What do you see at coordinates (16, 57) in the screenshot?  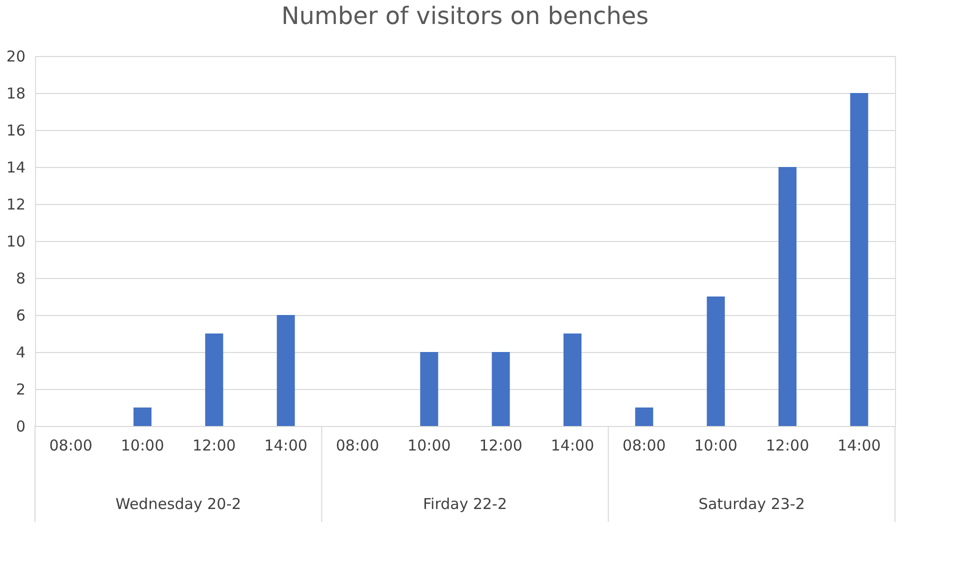 I see `y-tick-label: 20` at bounding box center [16, 57].